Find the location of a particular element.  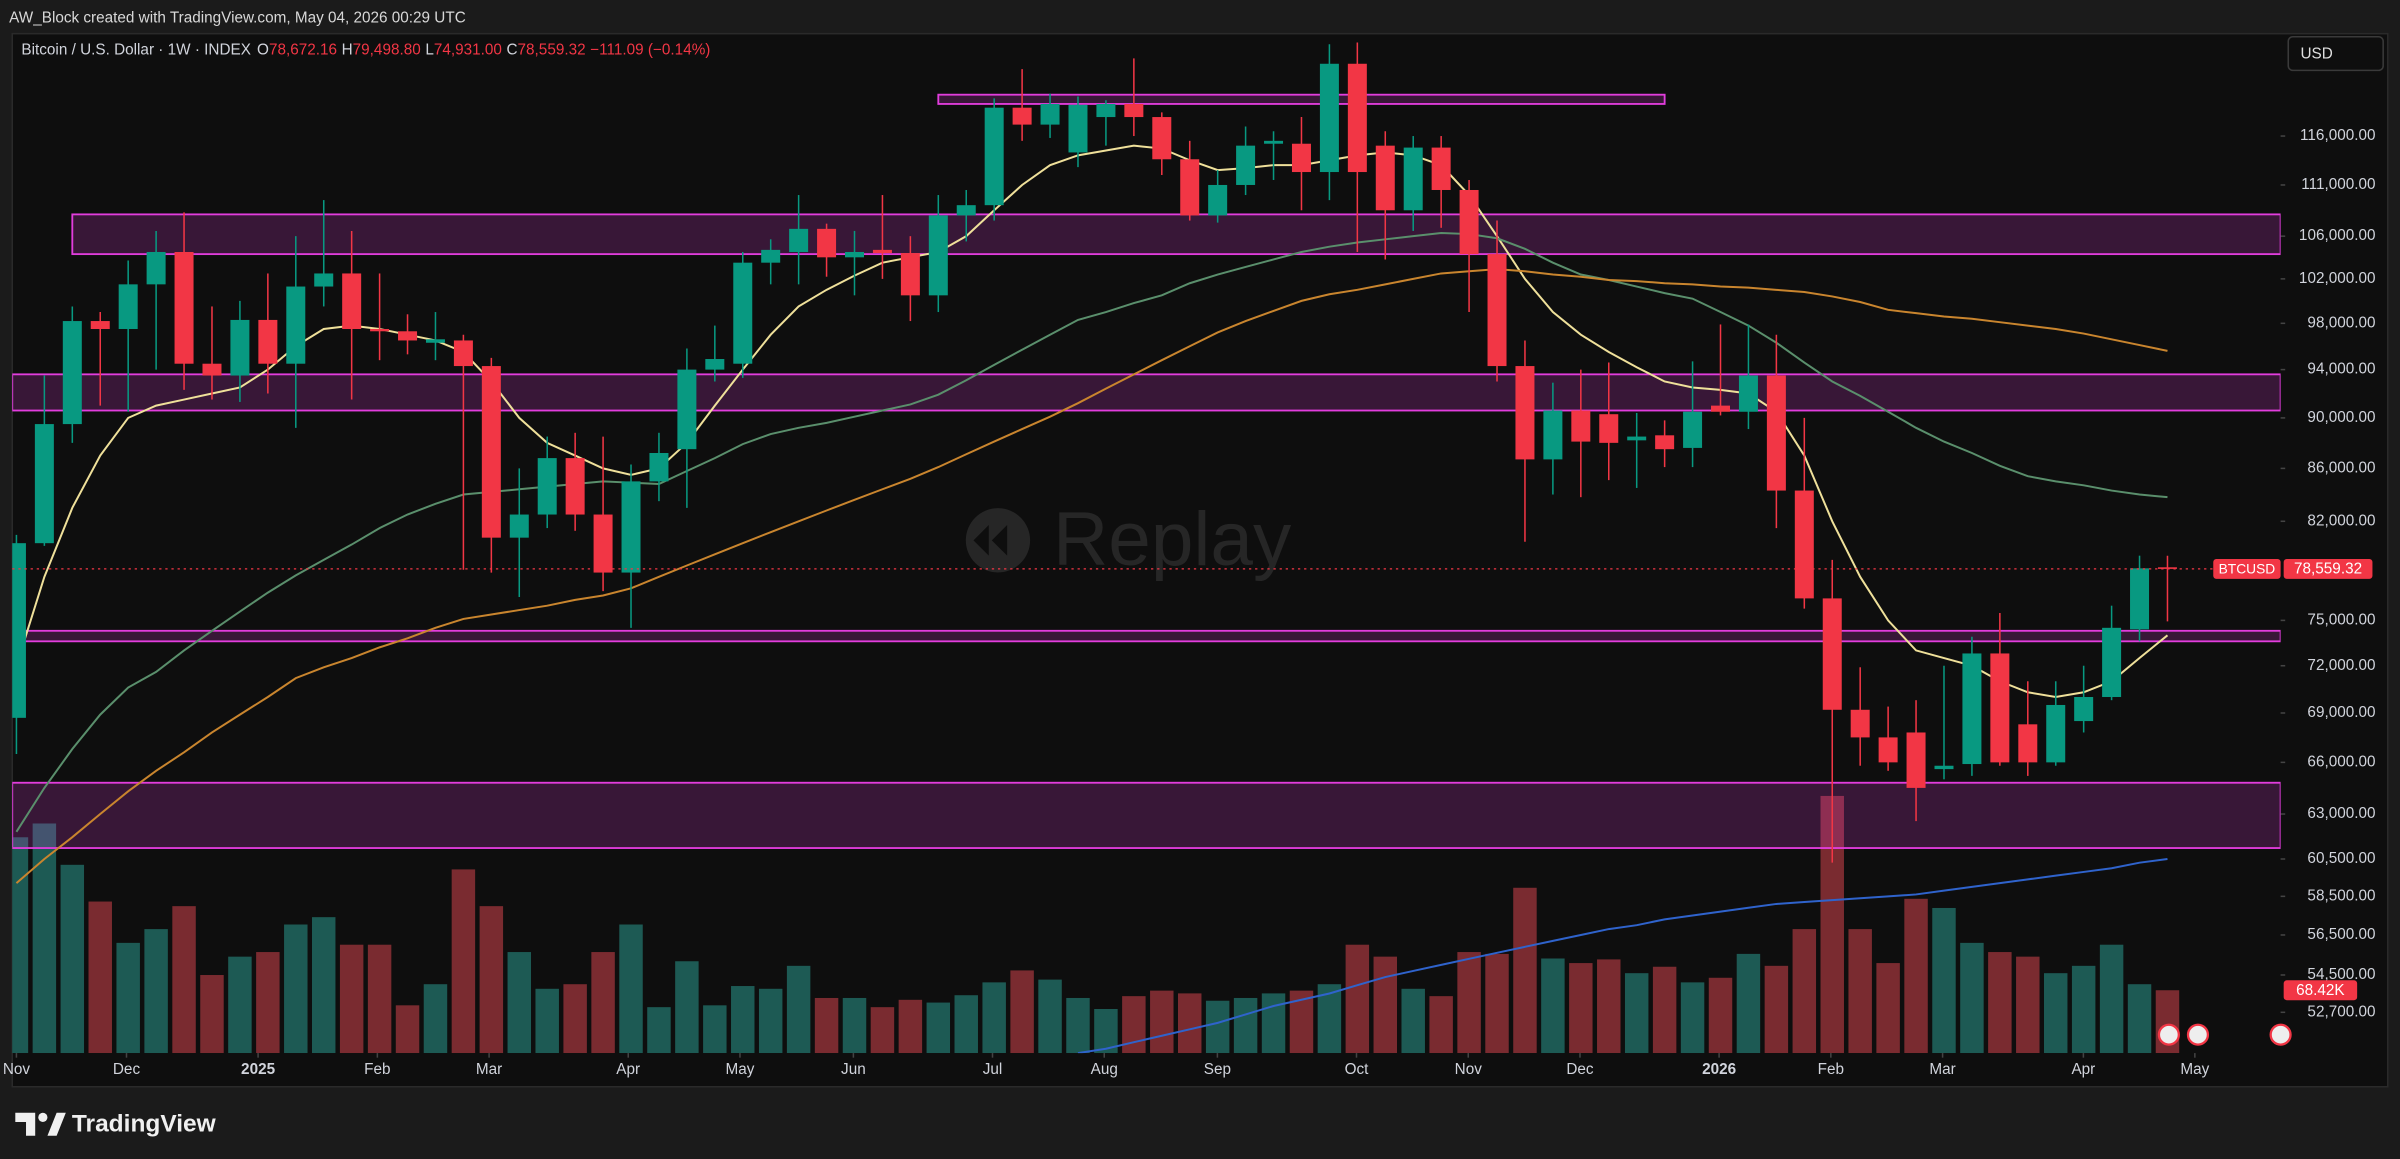

y-tick-label: 72,000.00 is located at coordinates (2341, 665).